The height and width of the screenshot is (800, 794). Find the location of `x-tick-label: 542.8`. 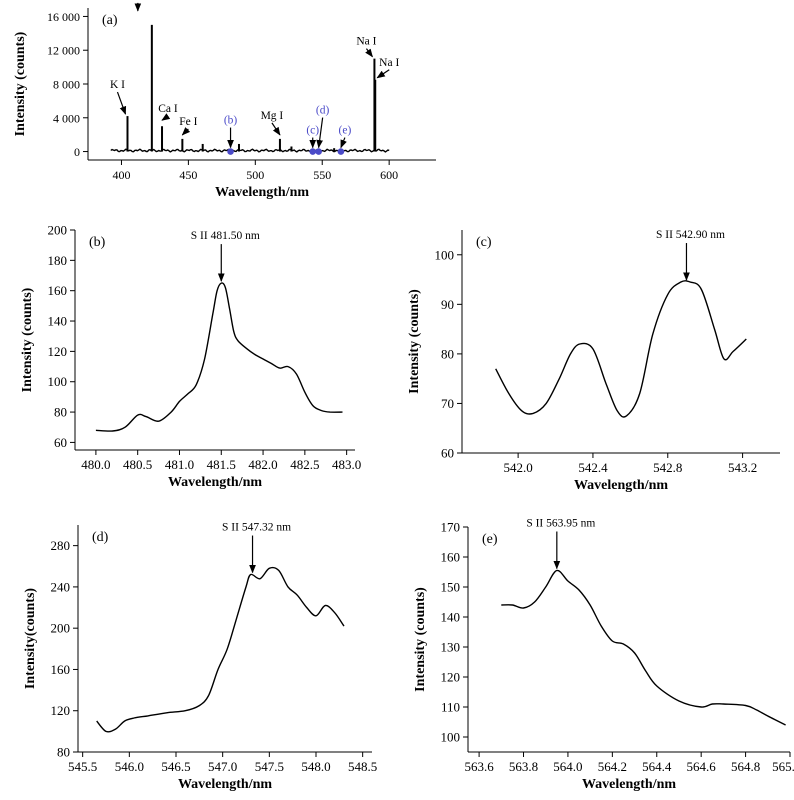

x-tick-label: 542.8 is located at coordinates (667, 467).